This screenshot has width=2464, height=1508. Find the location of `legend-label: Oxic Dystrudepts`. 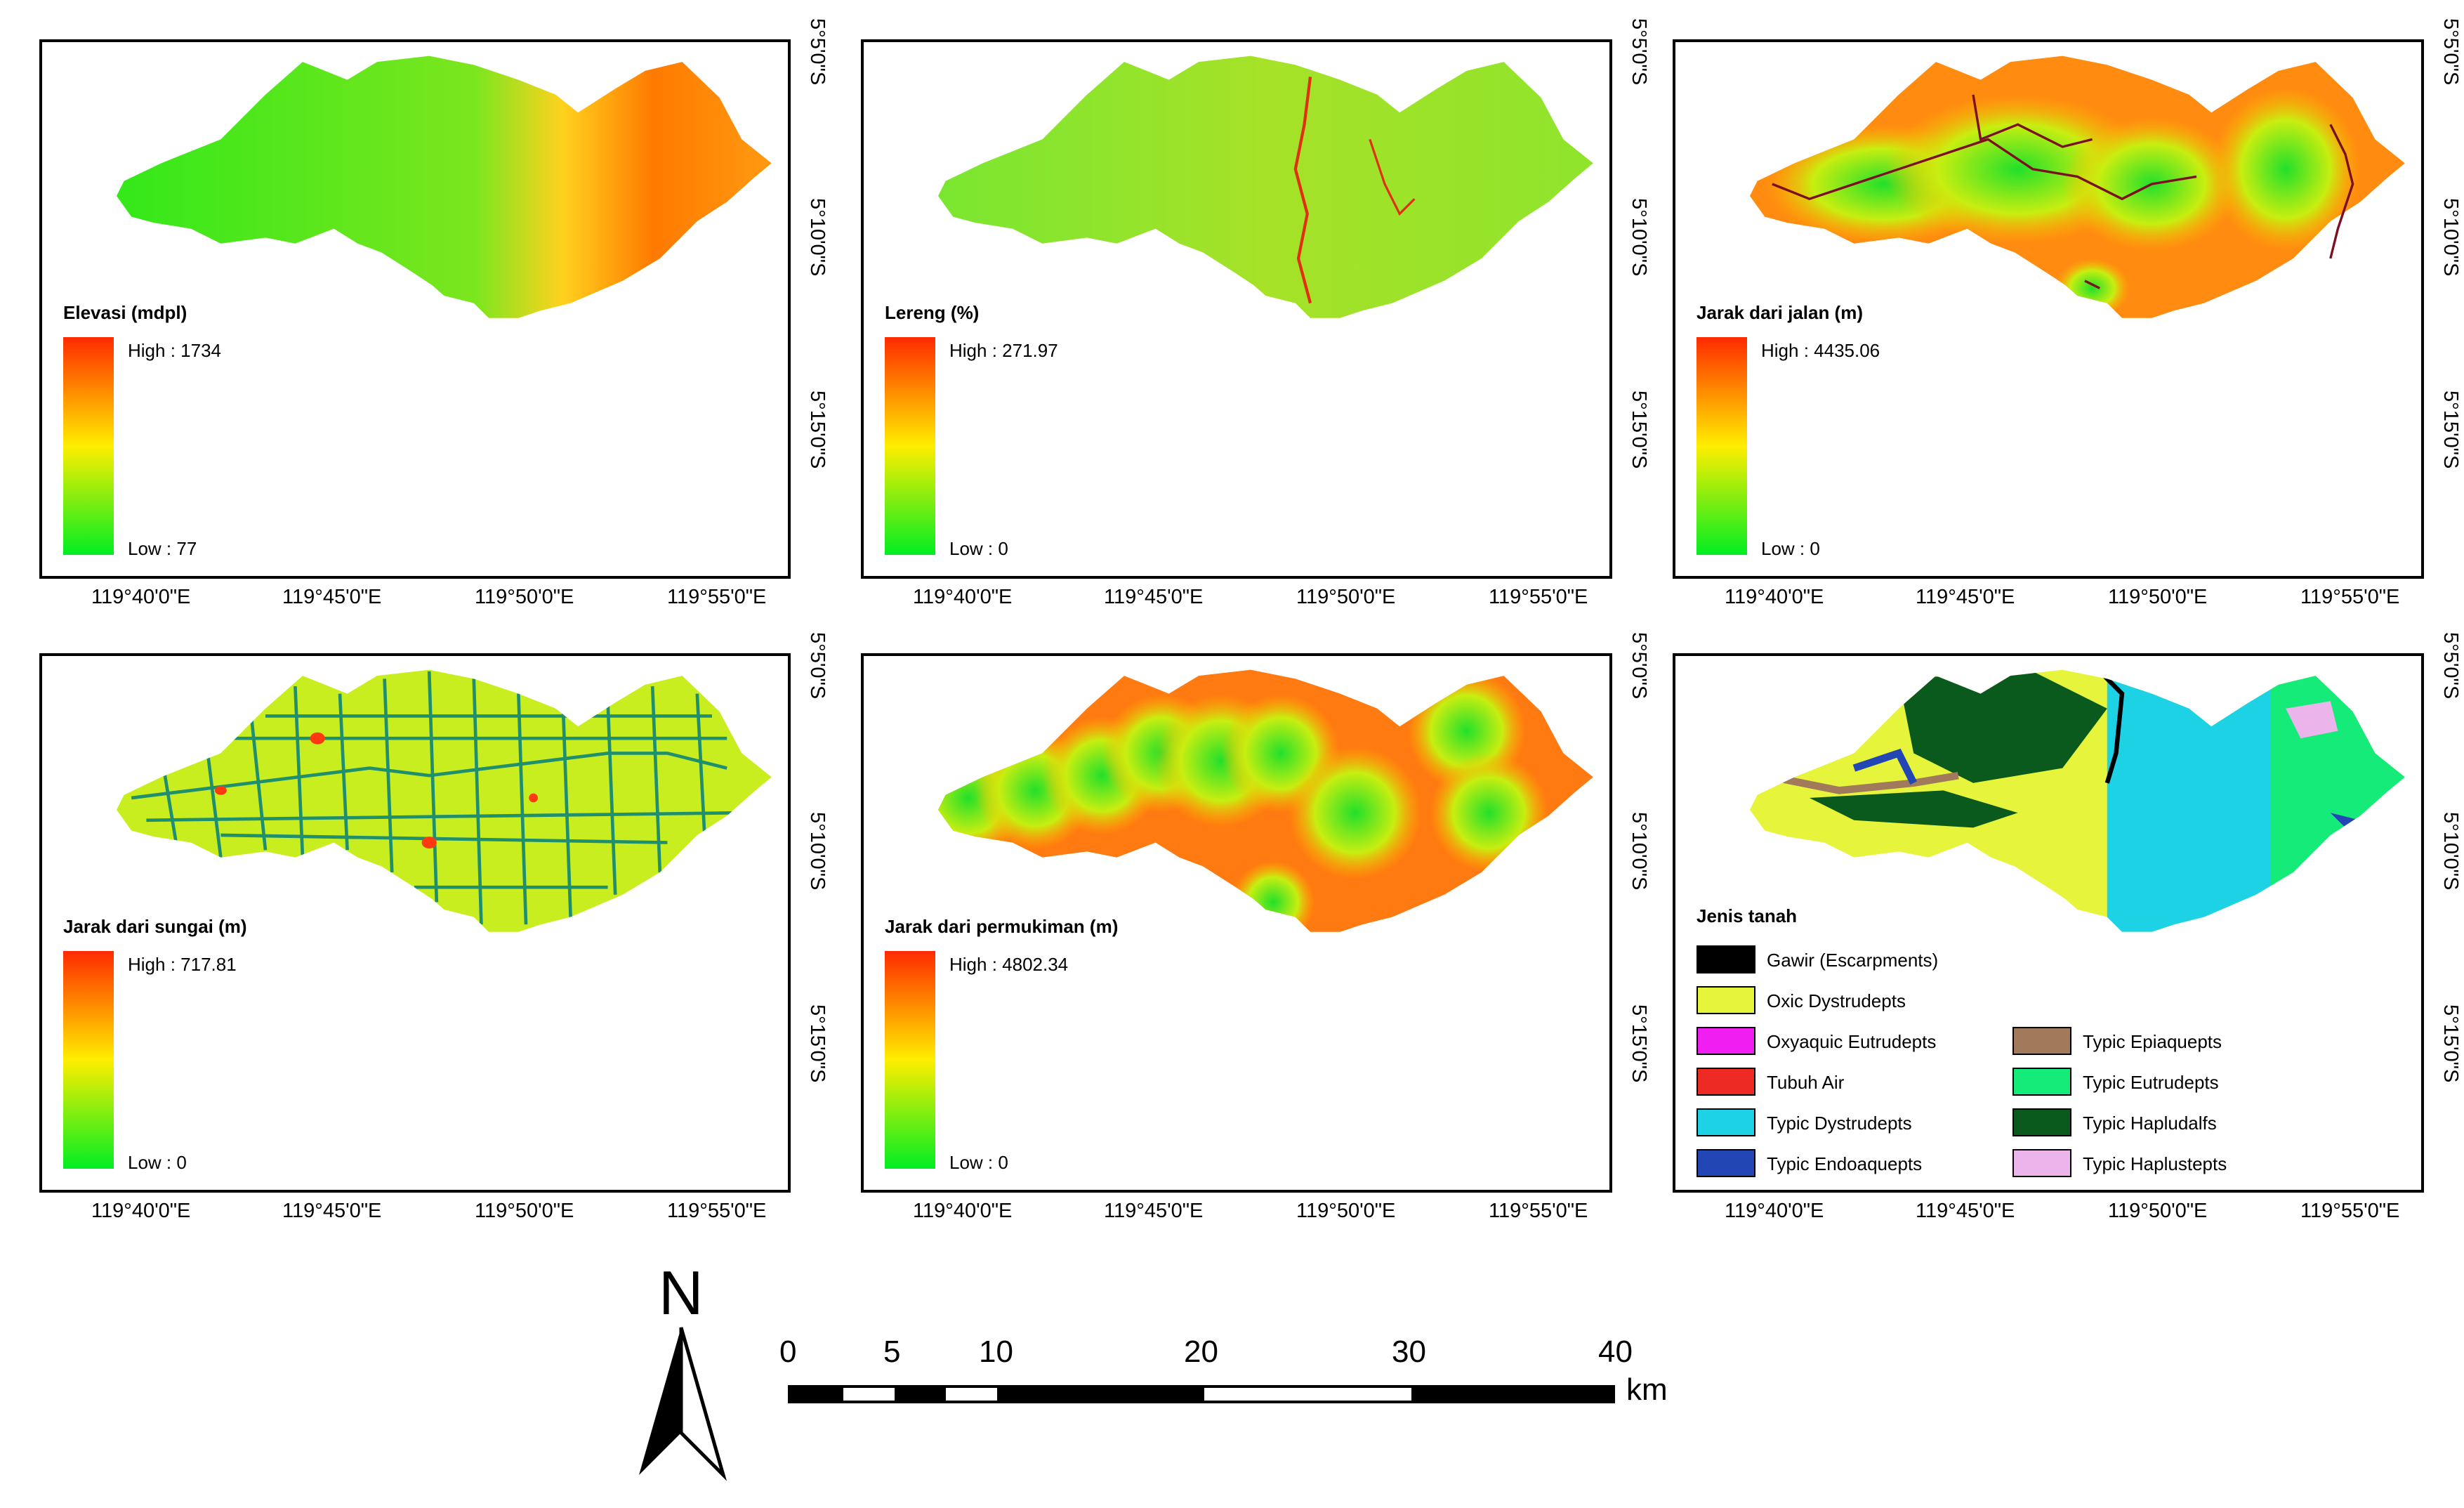

legend-label: Oxic Dystrudepts is located at coordinates (1836, 1000).